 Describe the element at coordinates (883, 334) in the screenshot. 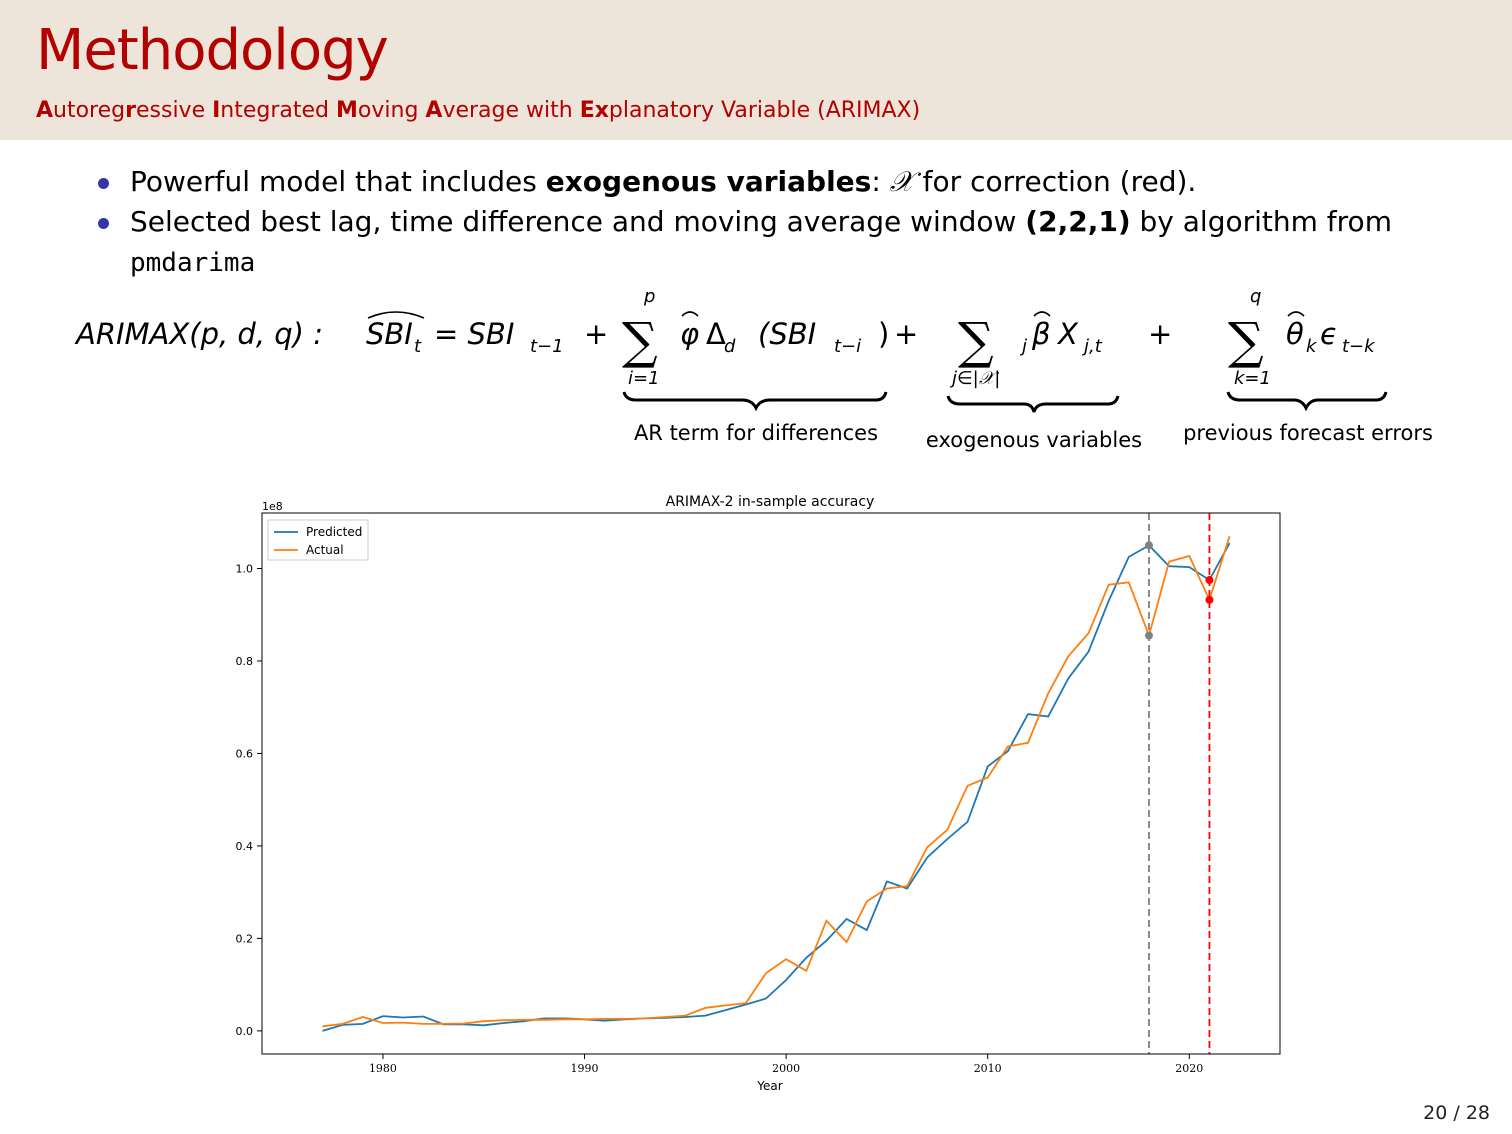

I see `formula-close: )` at that location.